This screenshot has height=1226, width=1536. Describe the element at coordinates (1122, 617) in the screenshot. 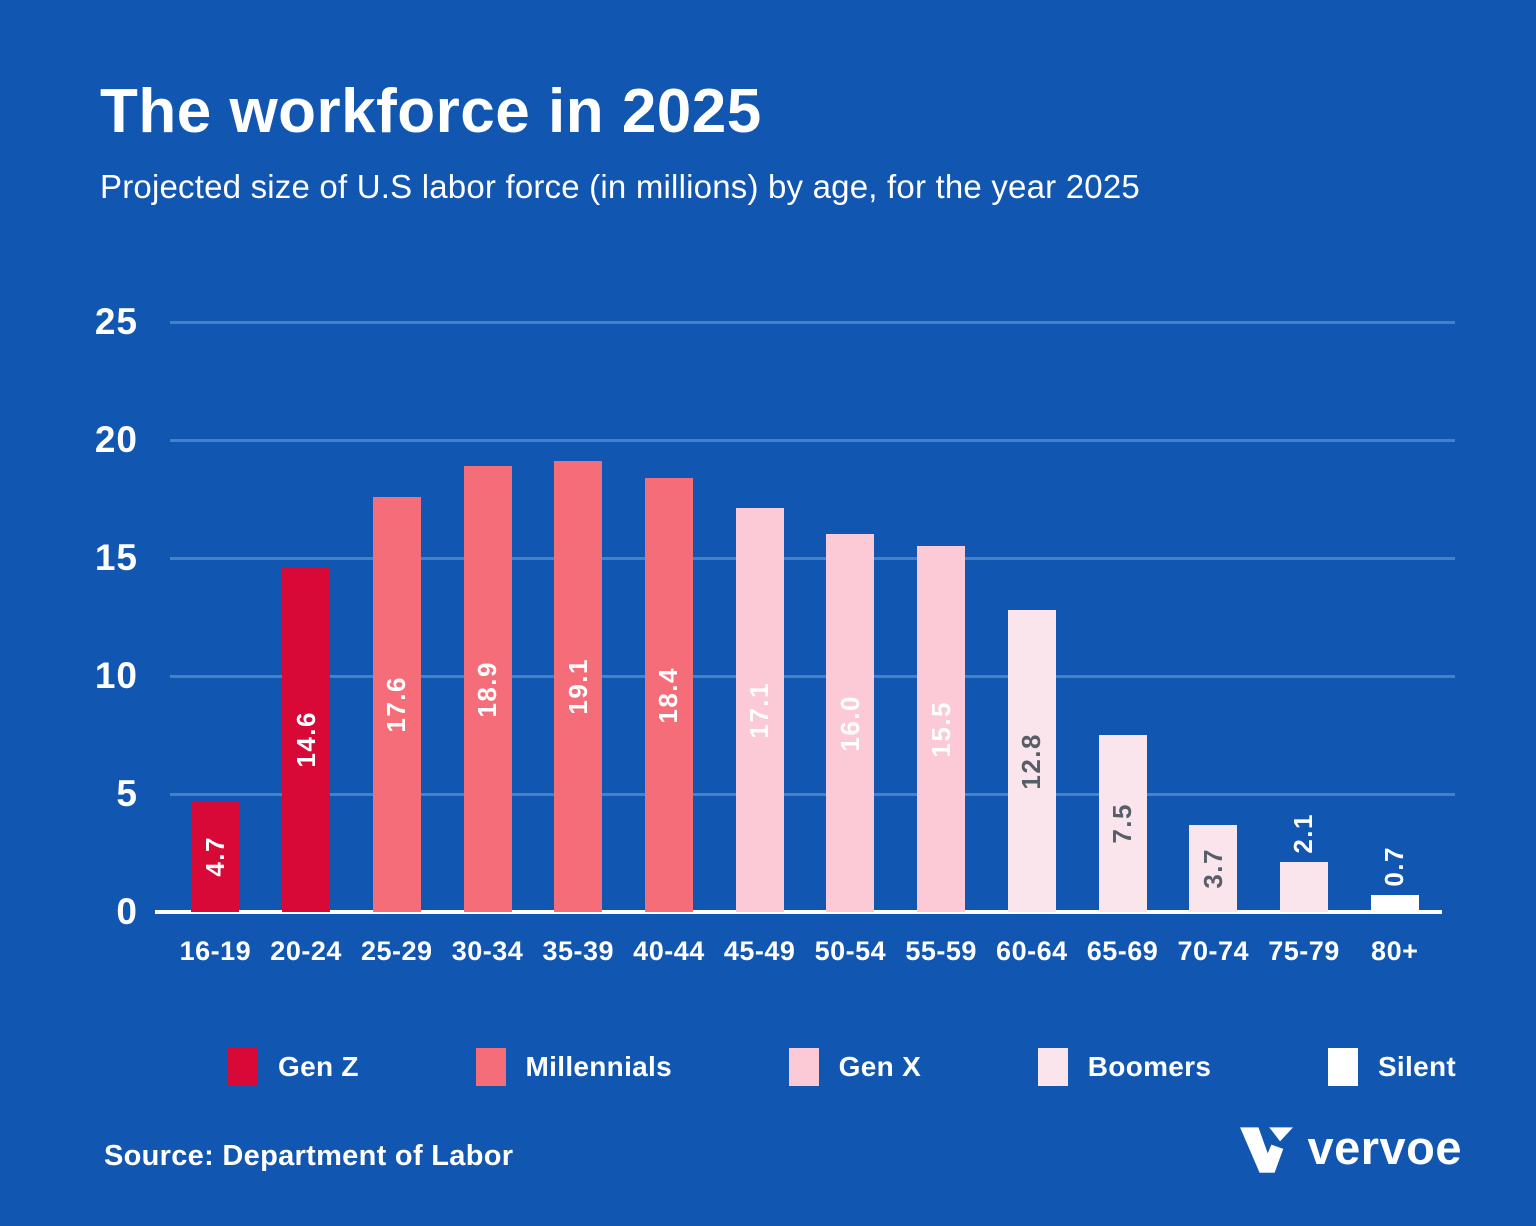

I see `bar-column: 7.5` at that location.